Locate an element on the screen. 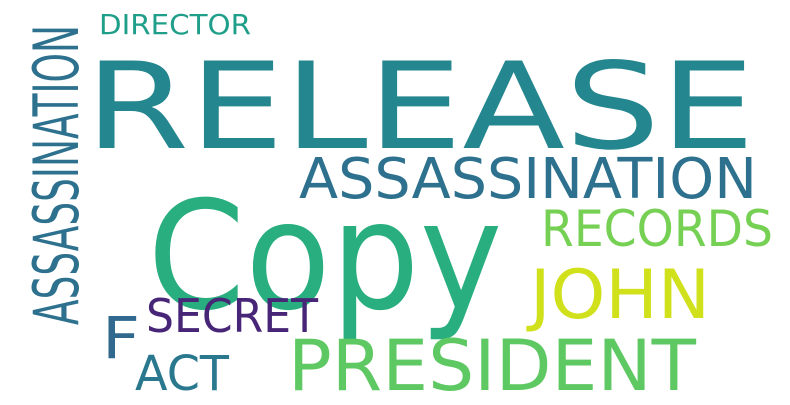 The image size is (790, 405). word-f: F is located at coordinates (121, 338).